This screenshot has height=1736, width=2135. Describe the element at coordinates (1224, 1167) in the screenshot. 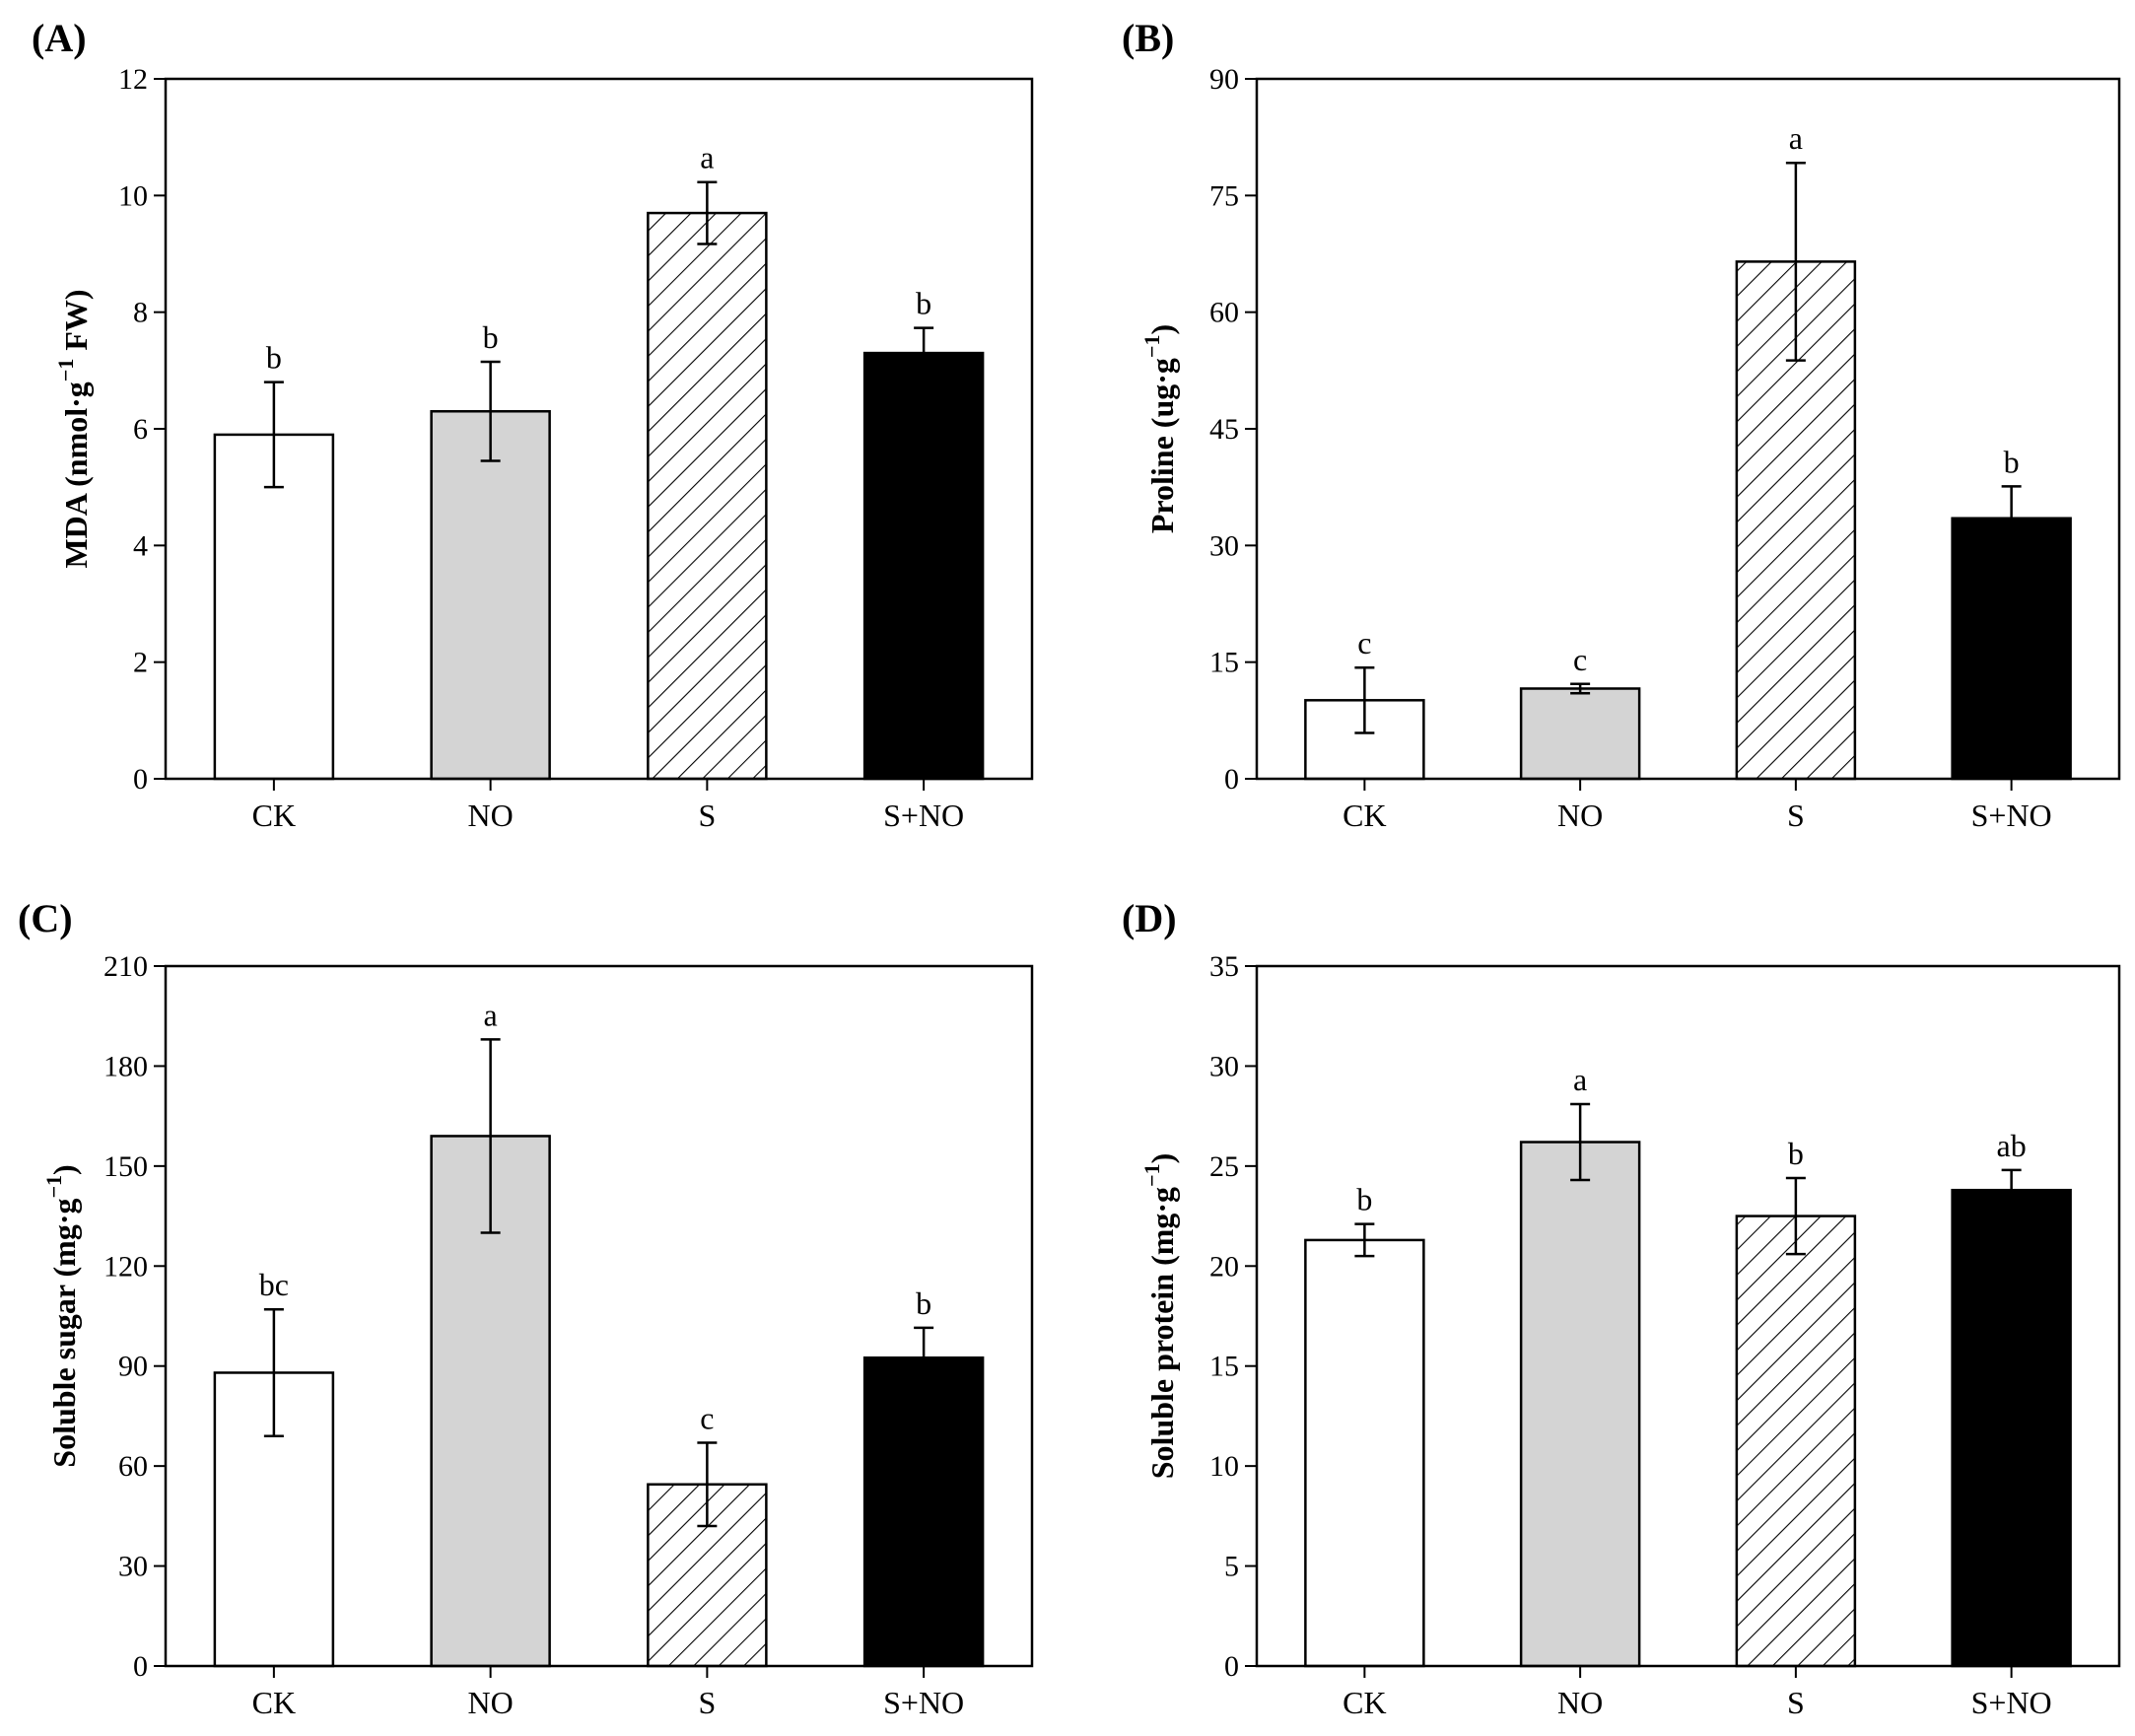

I see `y-tick-label: 25` at that location.